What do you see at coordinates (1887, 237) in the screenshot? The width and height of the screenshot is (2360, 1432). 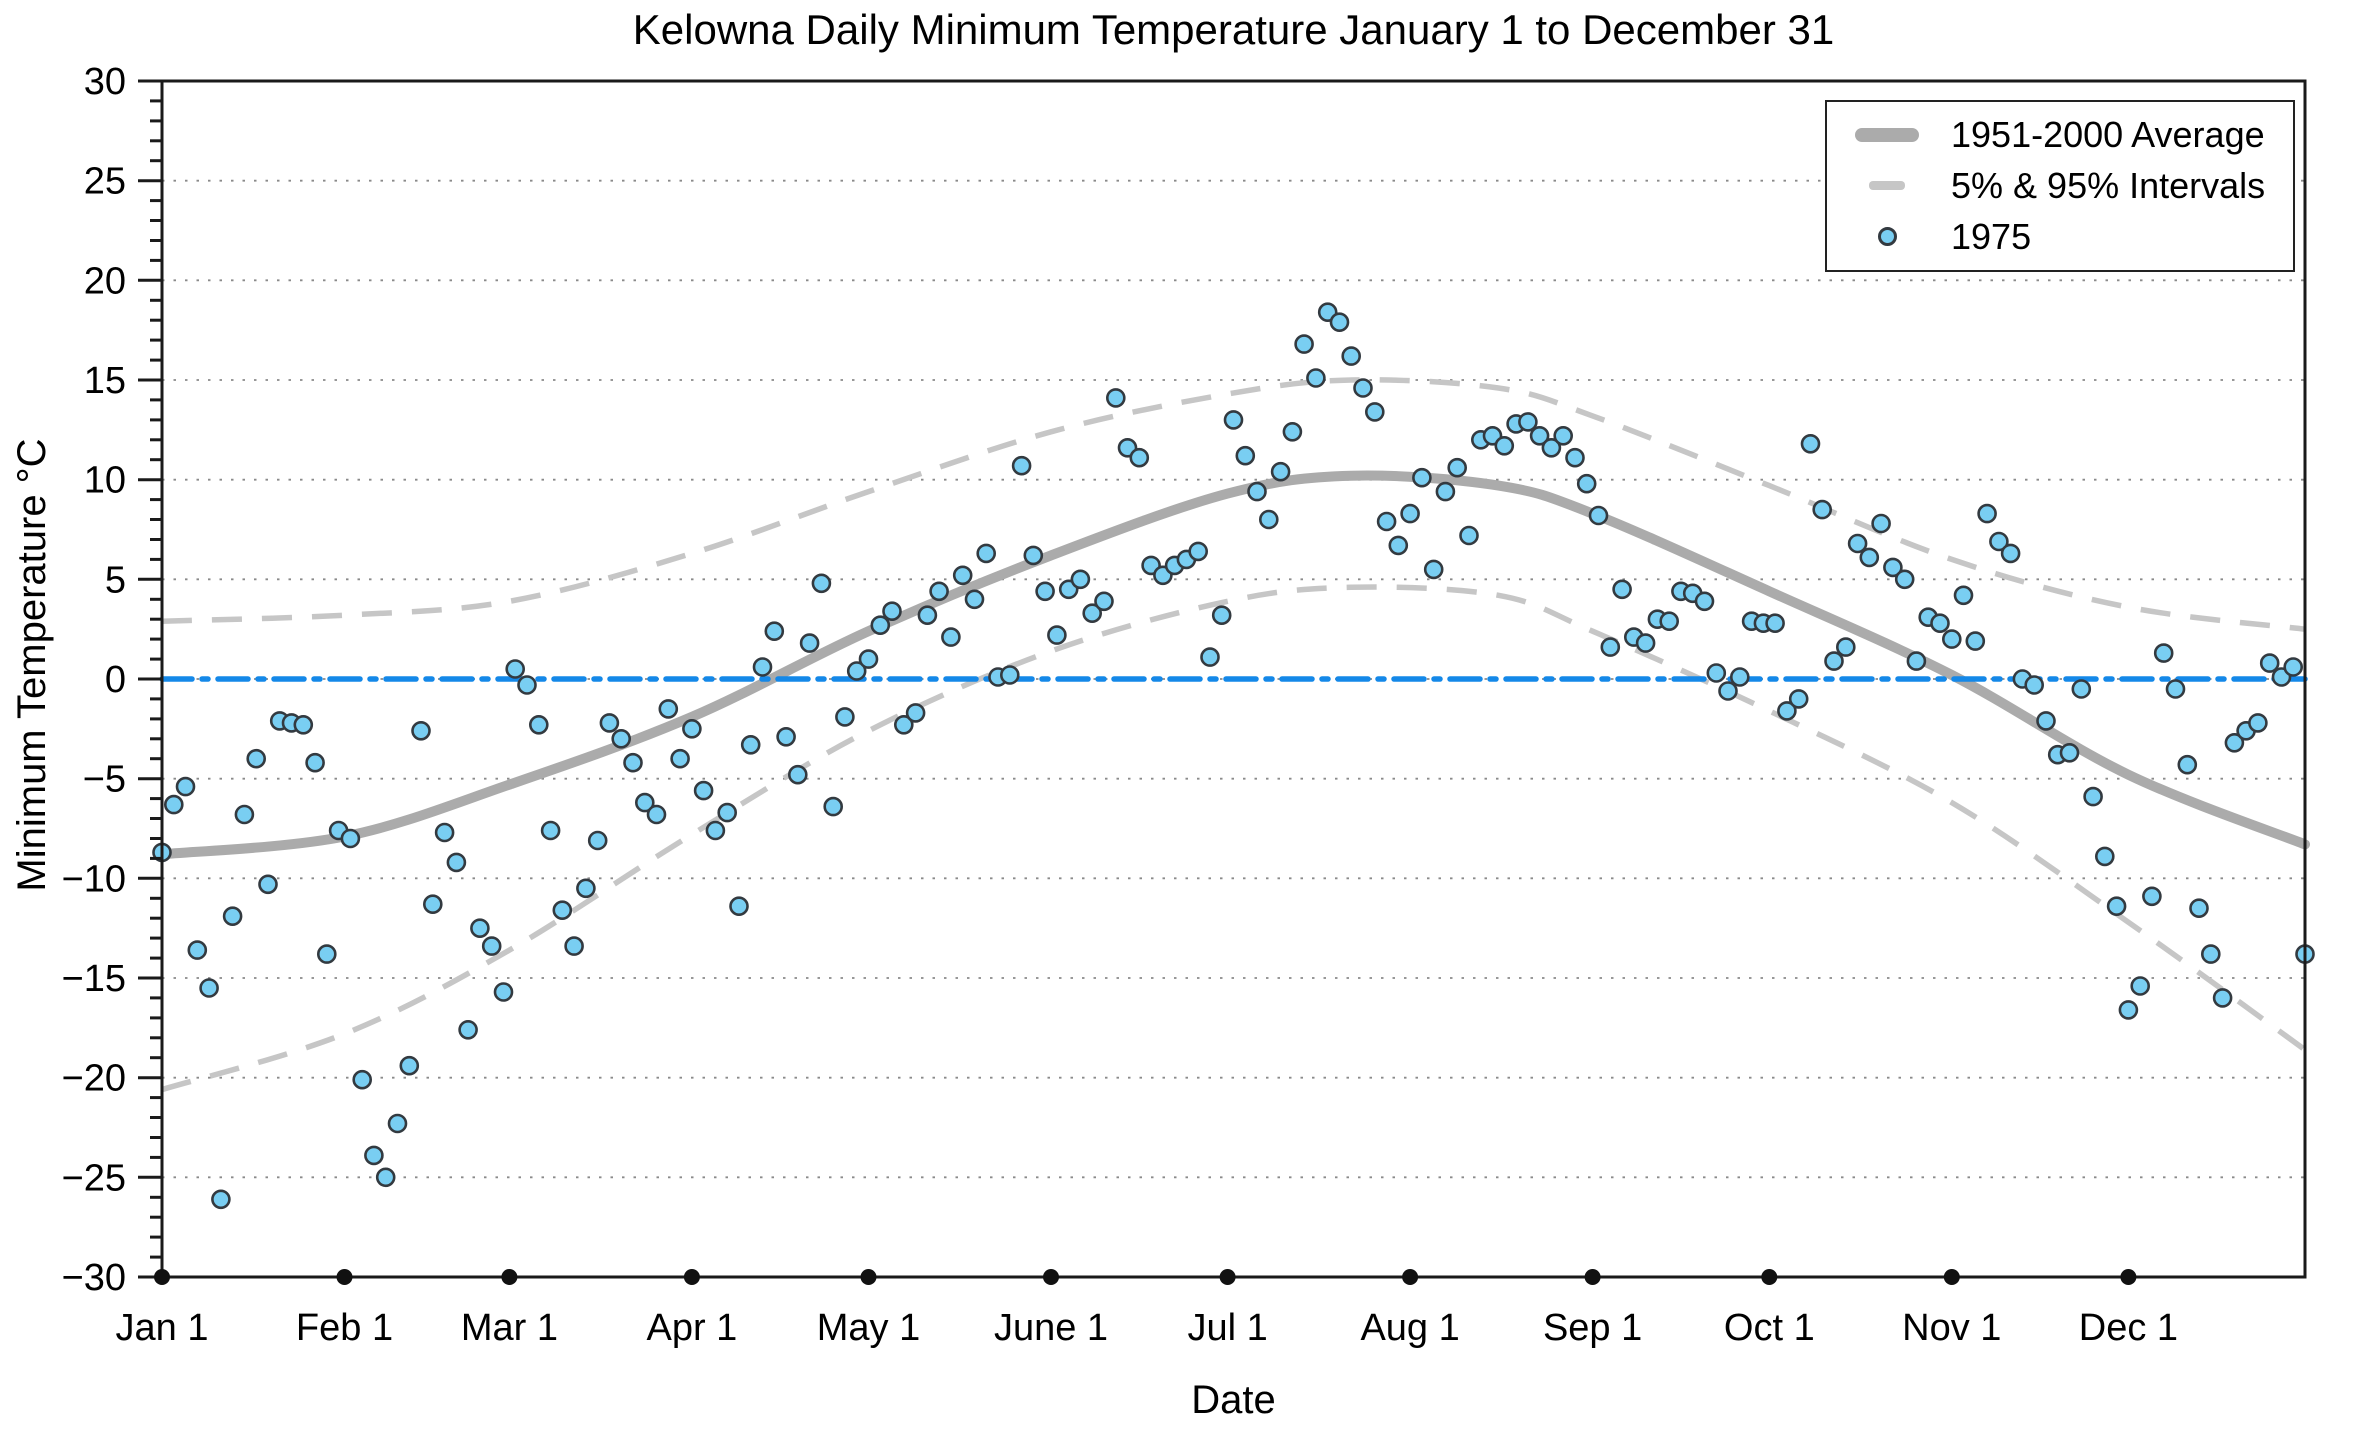 I see `scatter-marker-swatch-icon` at bounding box center [1887, 237].